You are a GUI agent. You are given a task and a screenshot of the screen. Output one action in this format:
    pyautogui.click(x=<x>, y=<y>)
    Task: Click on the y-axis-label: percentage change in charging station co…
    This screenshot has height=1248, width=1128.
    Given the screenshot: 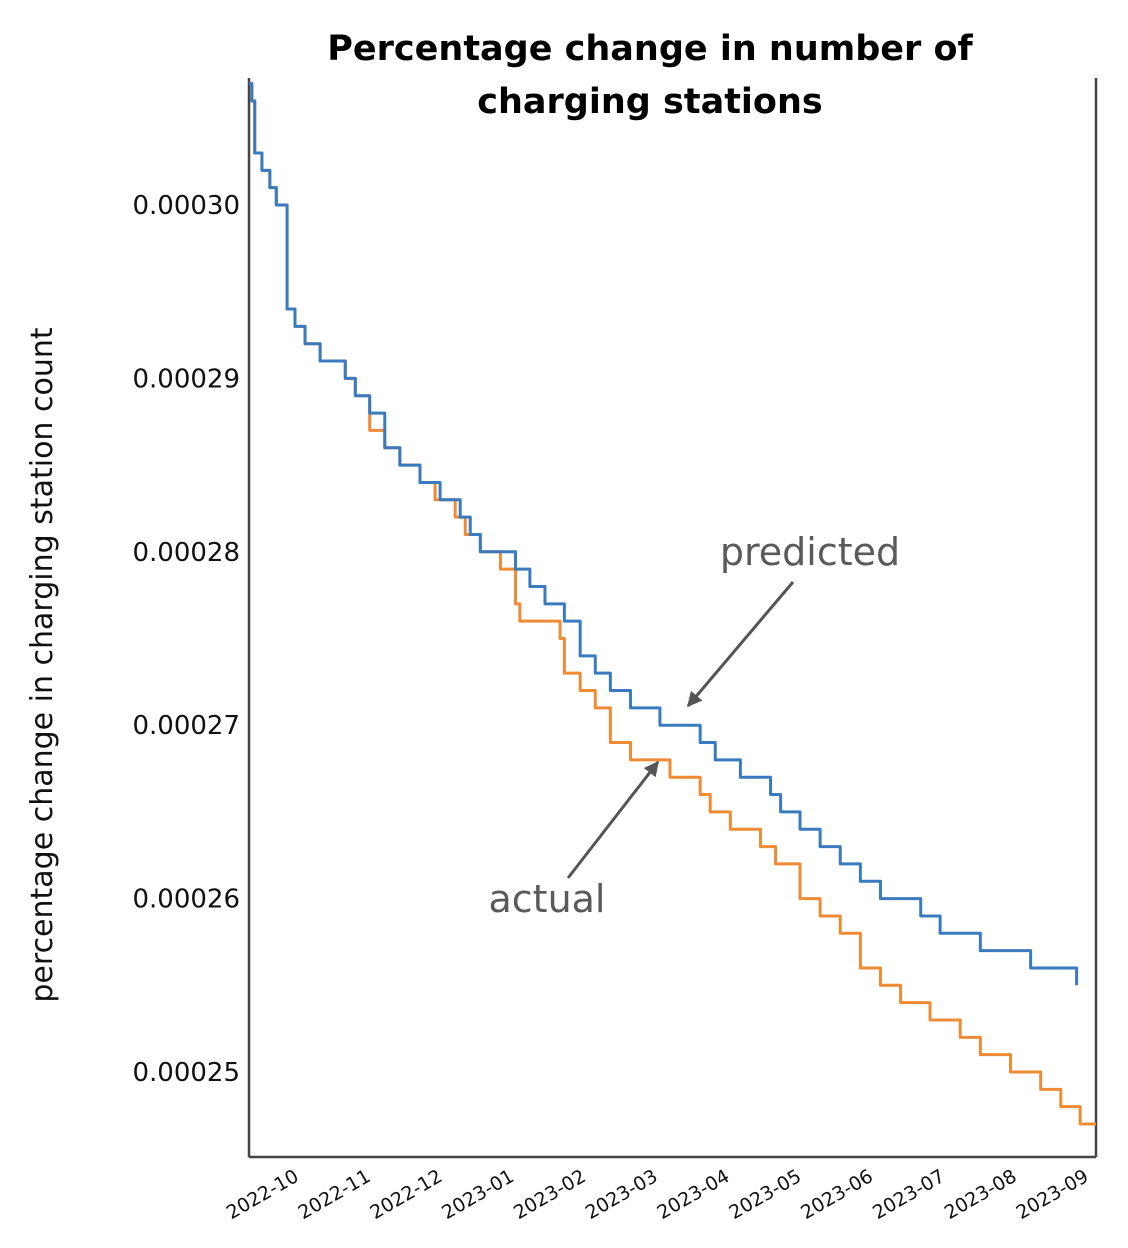 What is the action you would take?
    pyautogui.click(x=42, y=664)
    